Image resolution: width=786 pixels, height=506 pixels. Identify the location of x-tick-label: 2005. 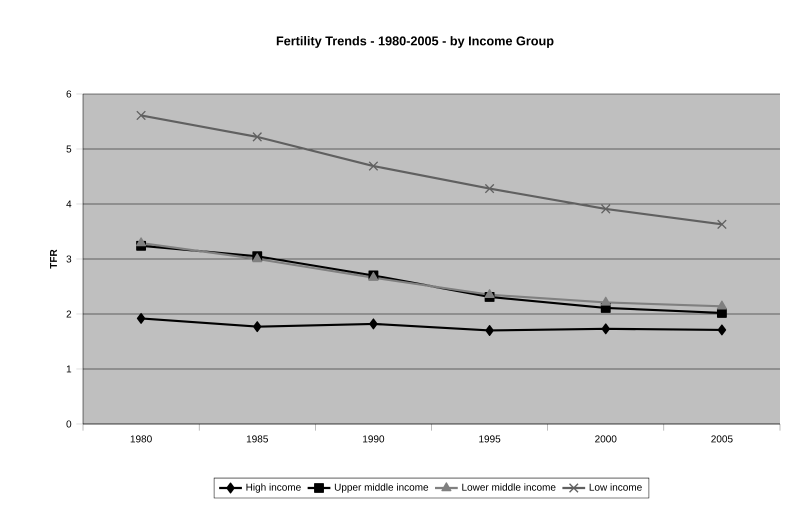
(722, 438).